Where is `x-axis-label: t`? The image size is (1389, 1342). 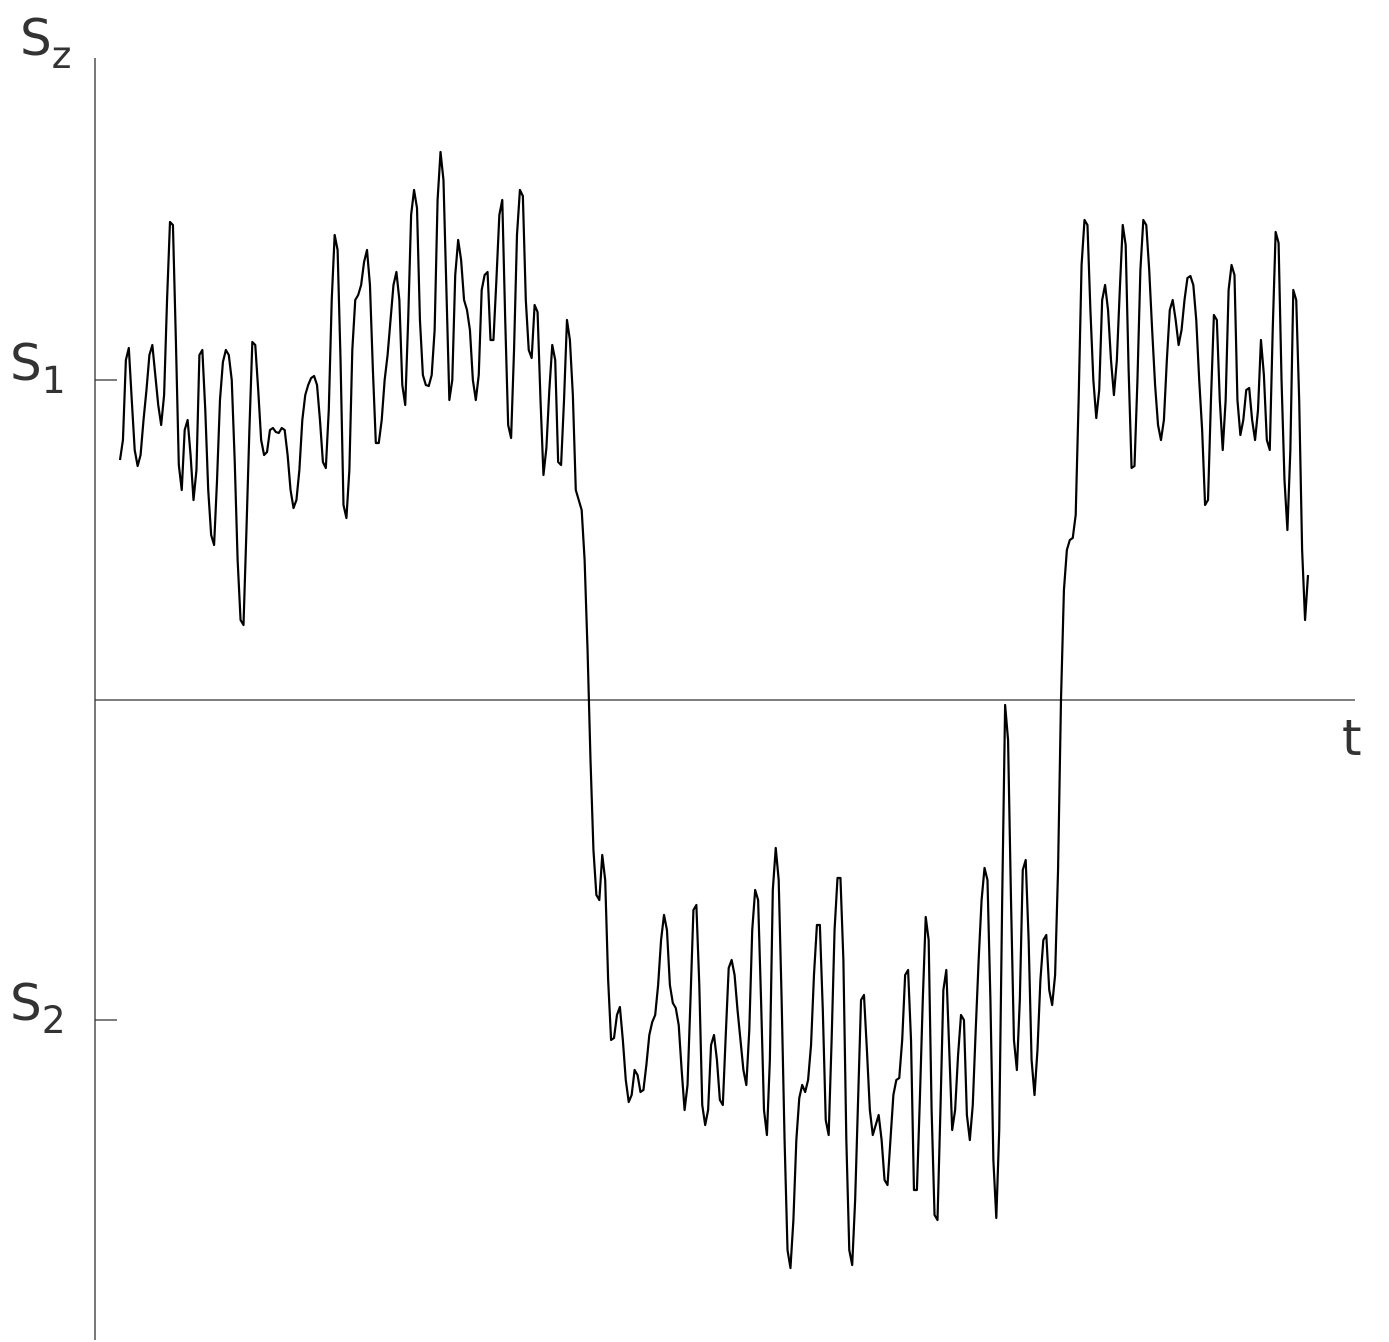
x-axis-label: t is located at coordinates (1352, 738).